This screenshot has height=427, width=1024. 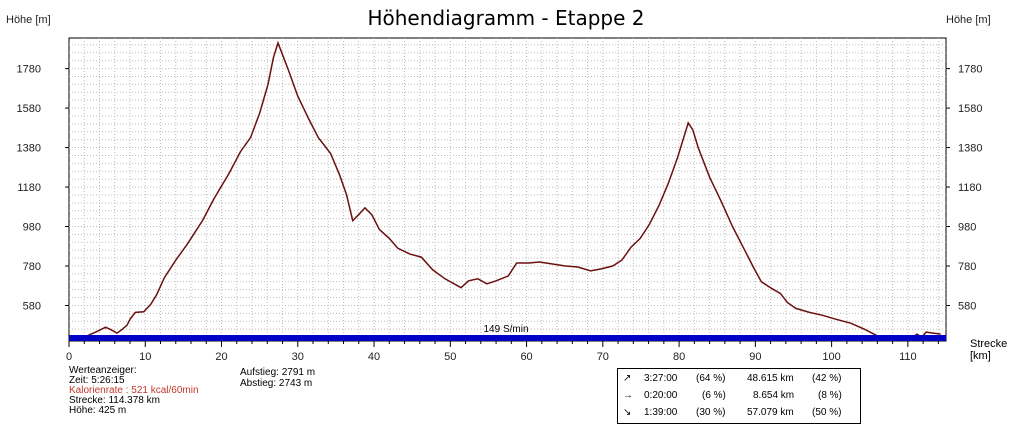 What do you see at coordinates (505, 329) in the screenshot?
I see `speed-label: 149 S/min` at bounding box center [505, 329].